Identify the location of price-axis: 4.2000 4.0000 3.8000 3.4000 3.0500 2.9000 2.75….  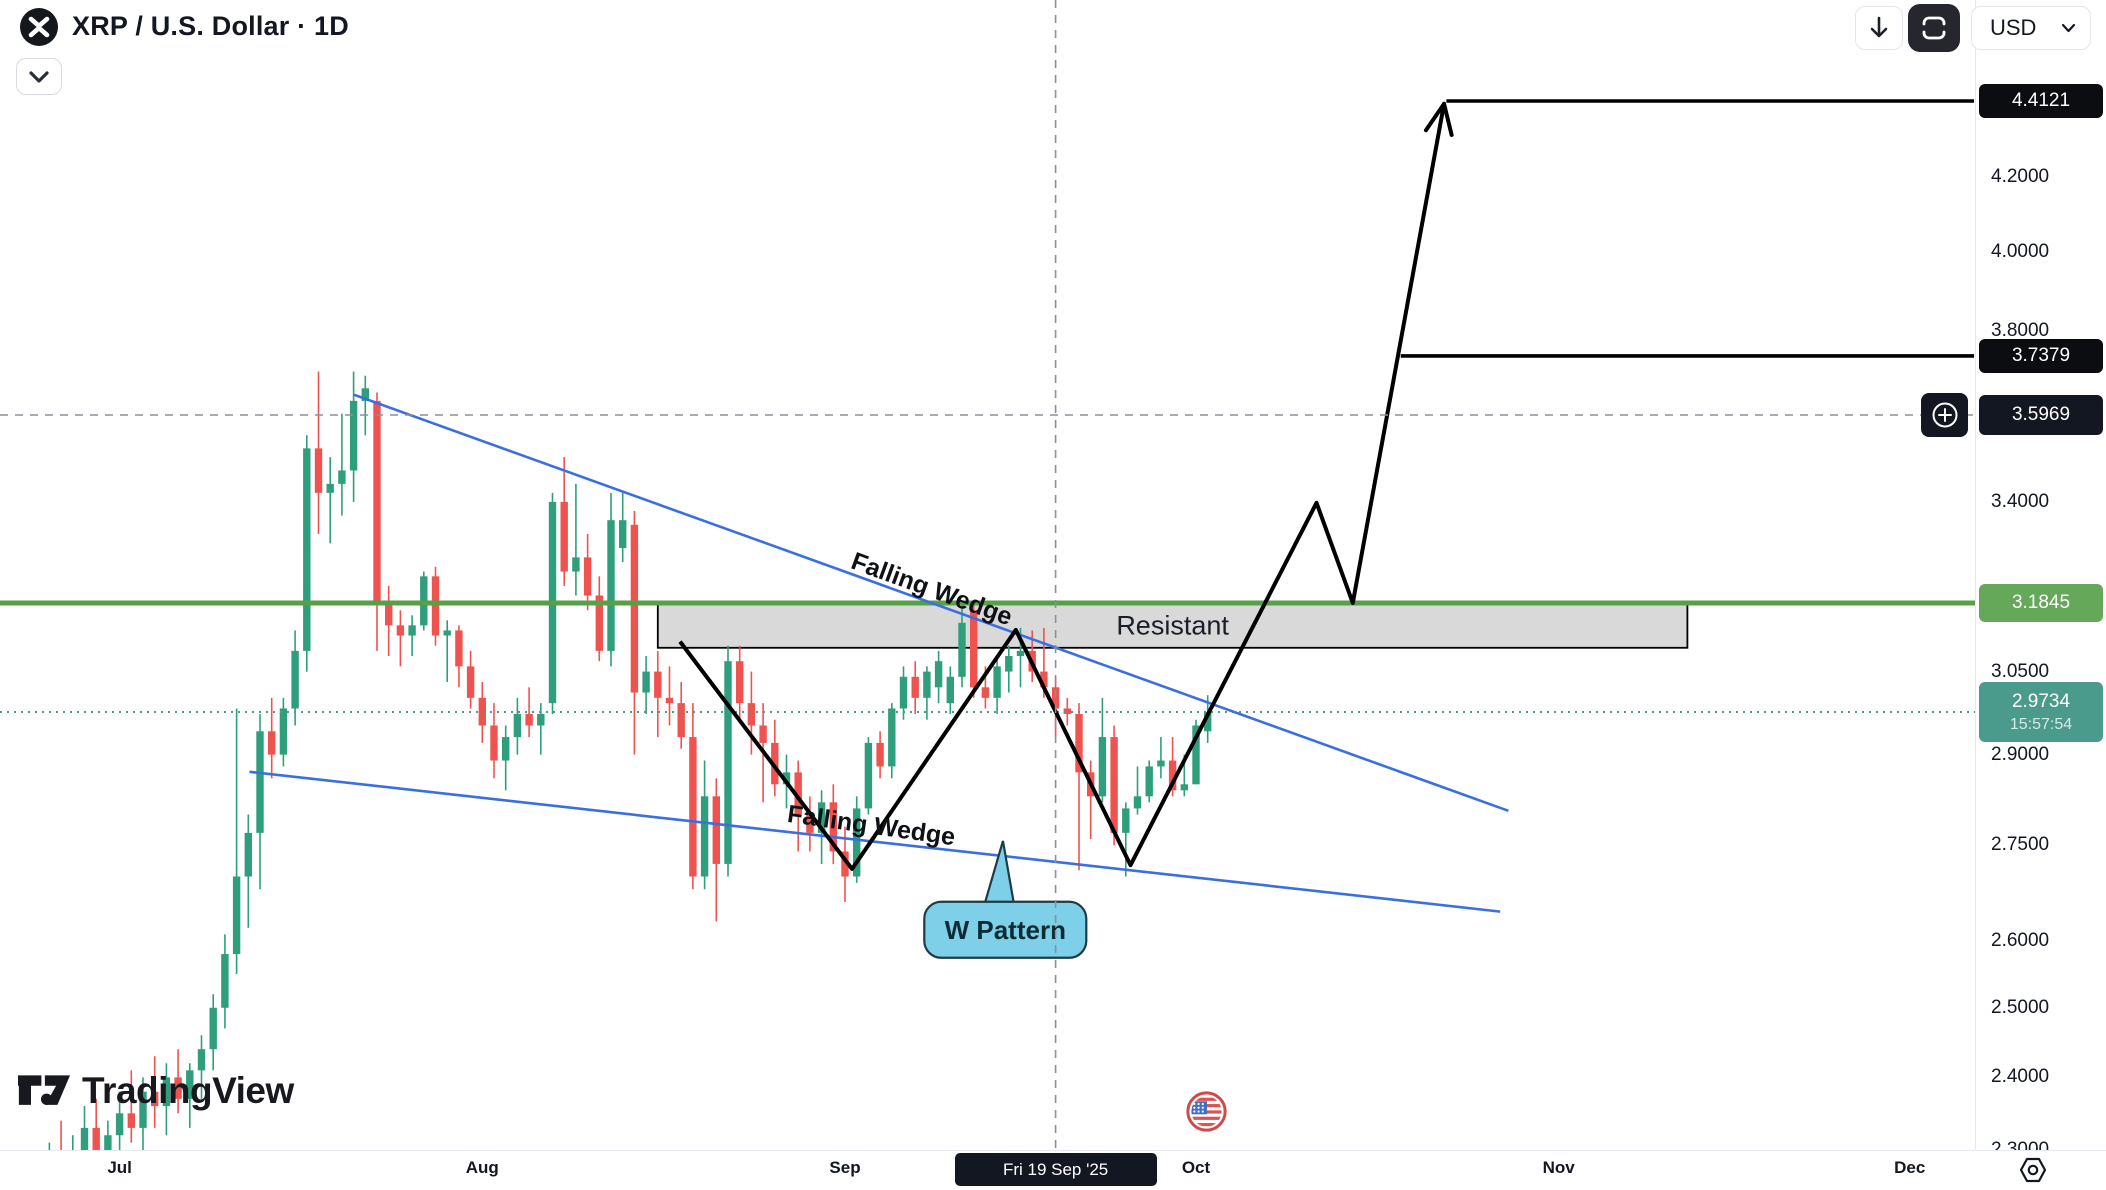
(2040, 580).